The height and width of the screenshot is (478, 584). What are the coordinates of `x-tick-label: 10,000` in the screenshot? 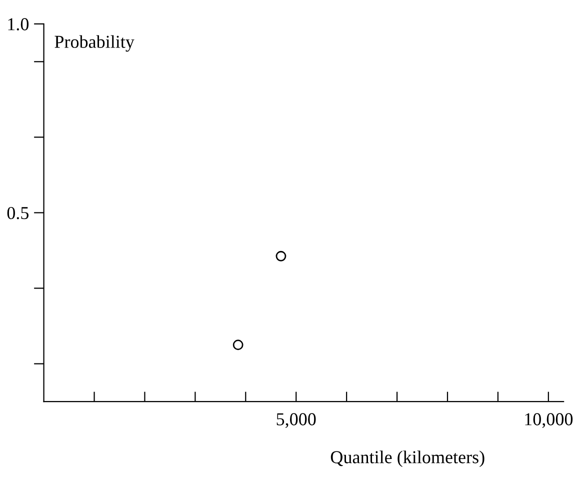 It's located at (549, 420).